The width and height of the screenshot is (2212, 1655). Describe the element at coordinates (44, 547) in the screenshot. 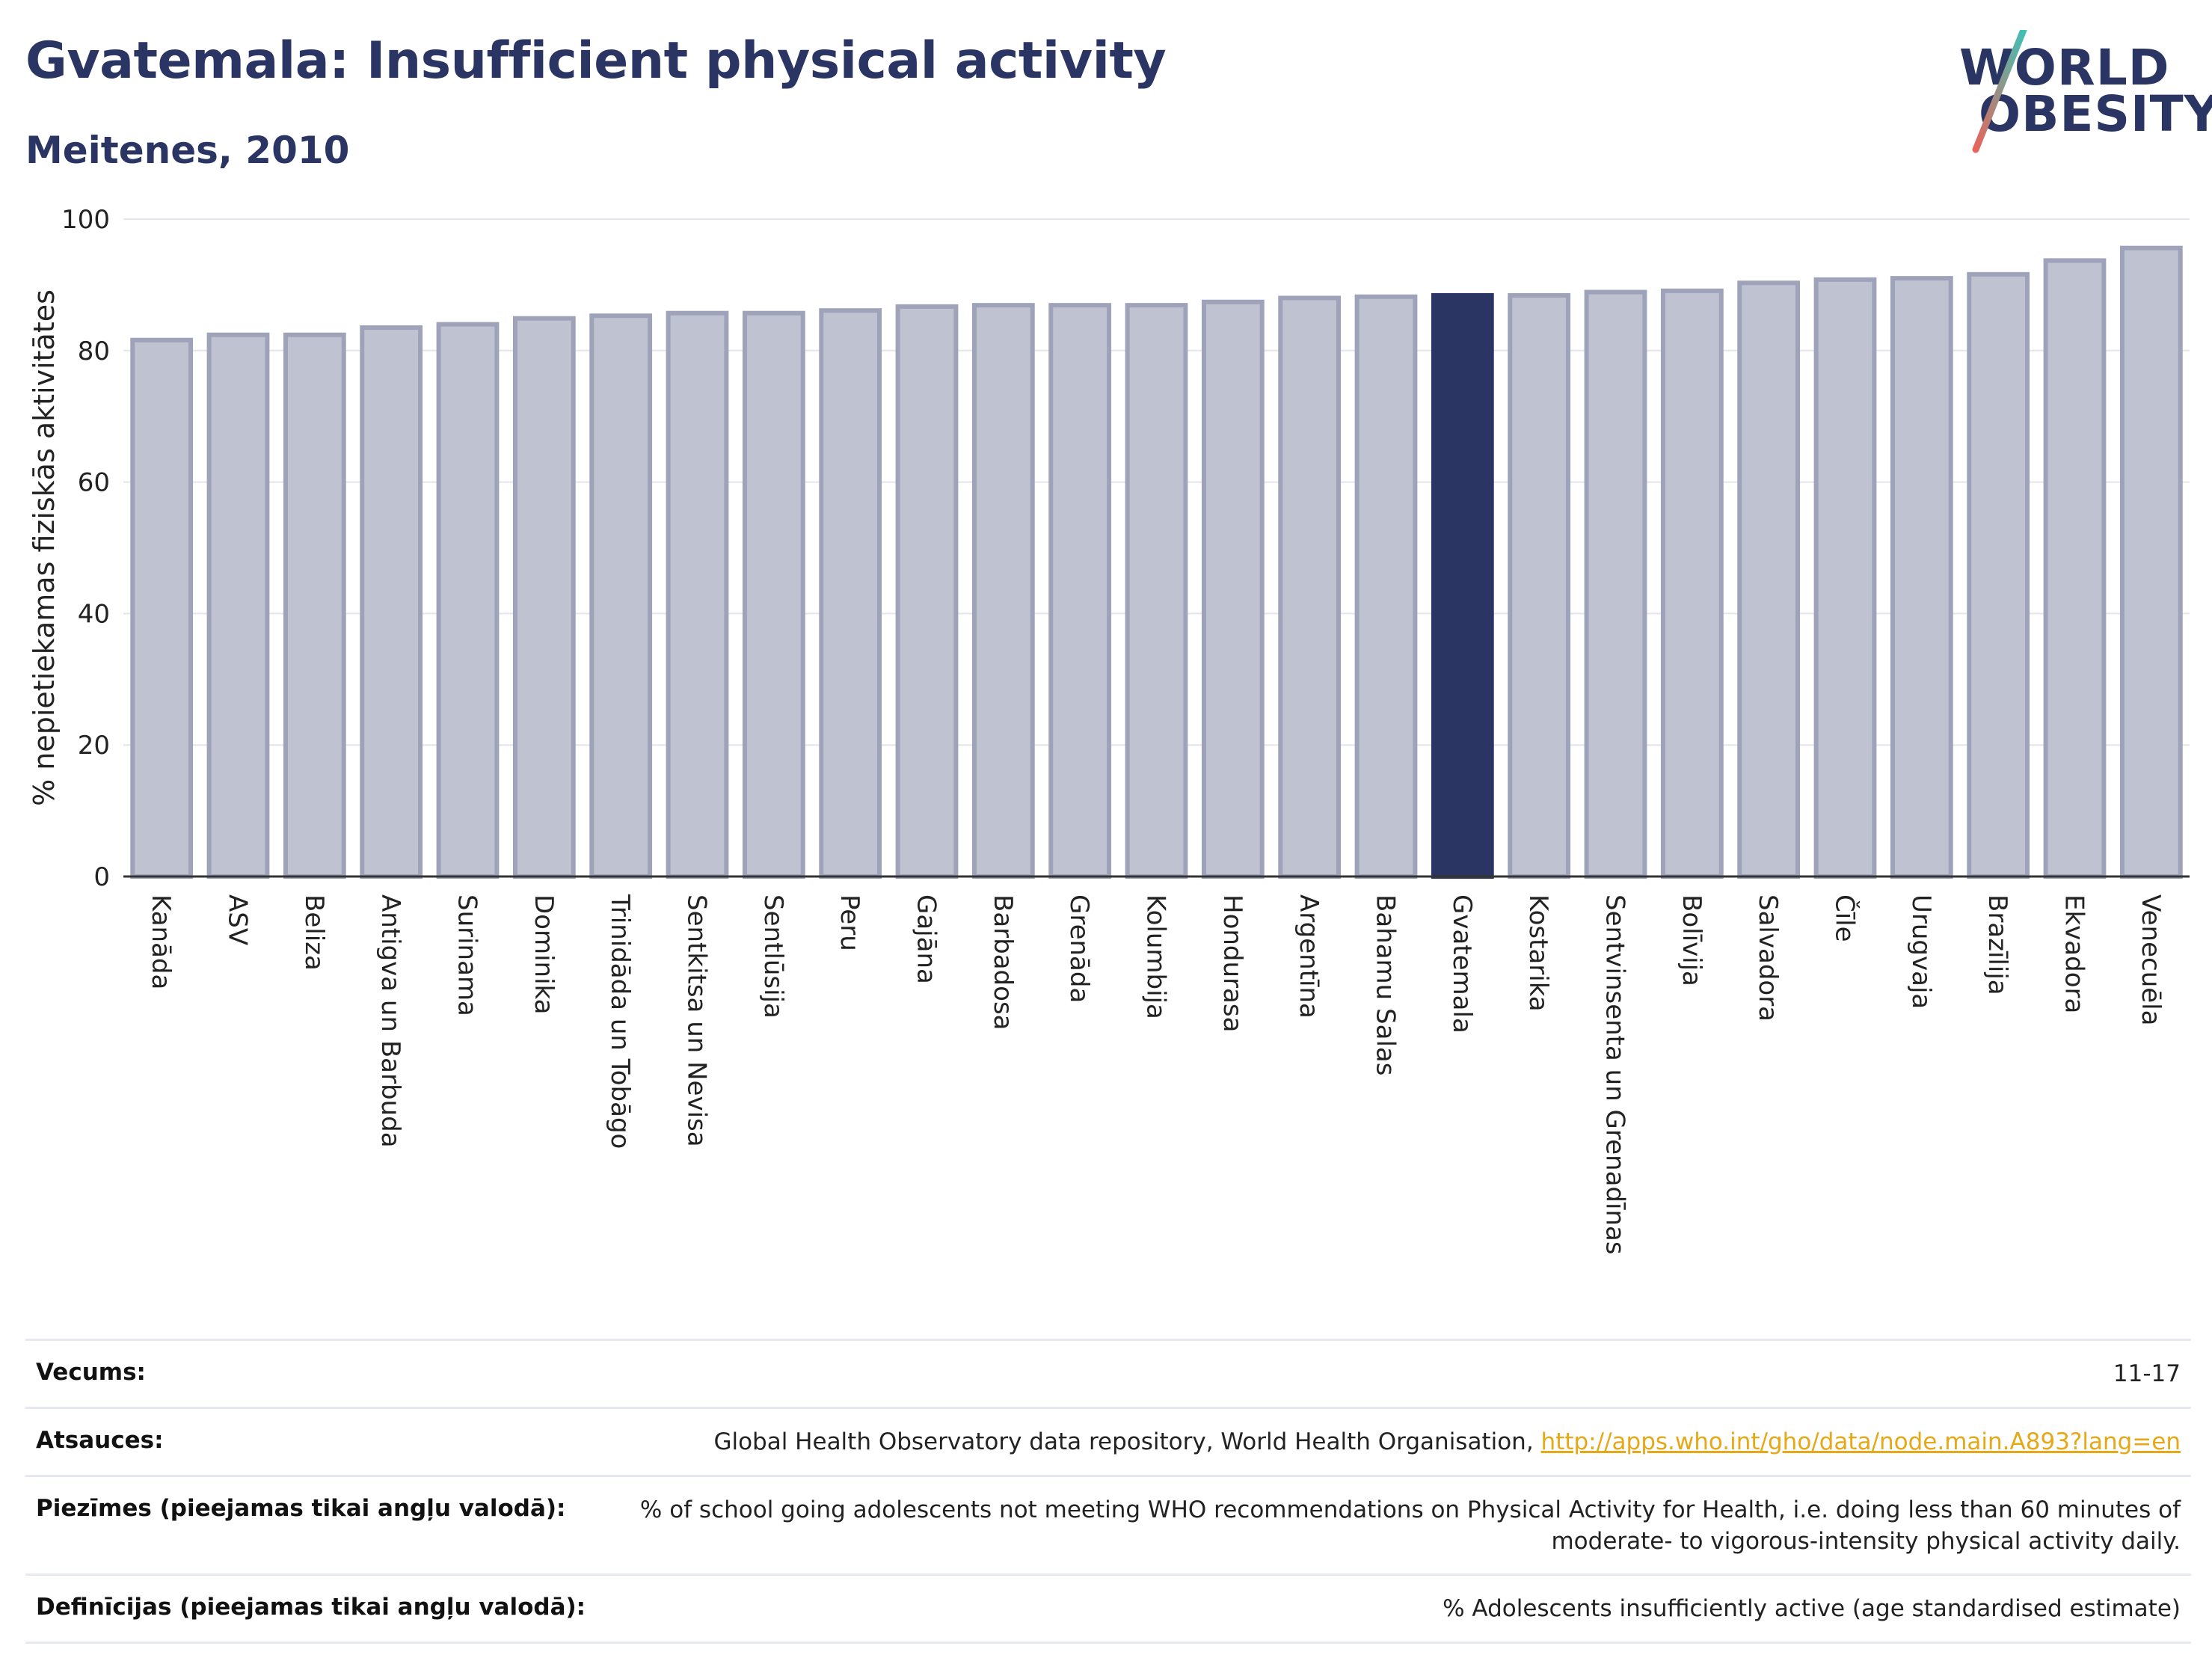

I see `y-axis-label: % nepietiekamas fiziskās aktivitātes` at that location.